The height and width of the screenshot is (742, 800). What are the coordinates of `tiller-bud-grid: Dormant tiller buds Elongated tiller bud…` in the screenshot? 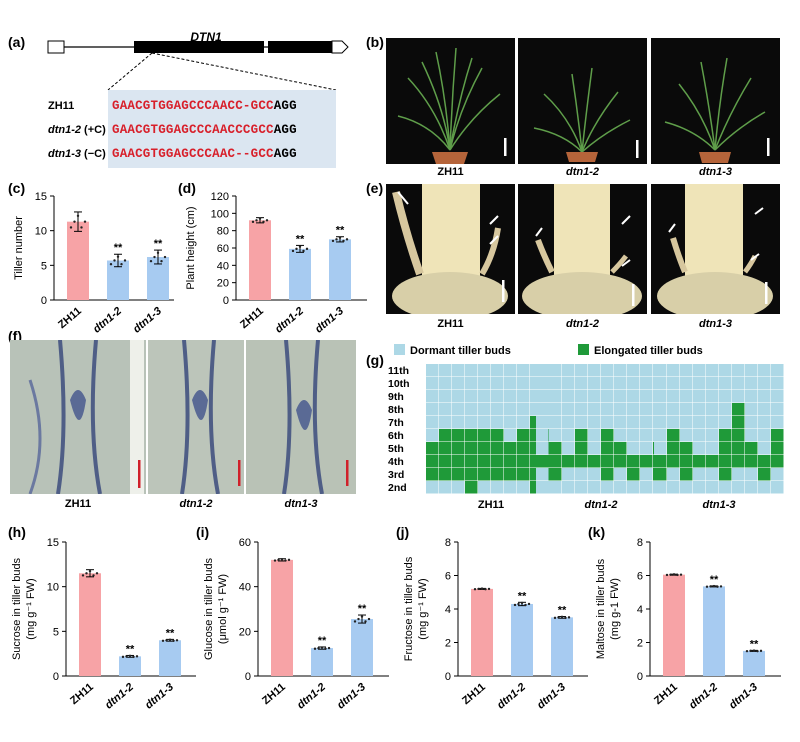 It's located at (586, 427).